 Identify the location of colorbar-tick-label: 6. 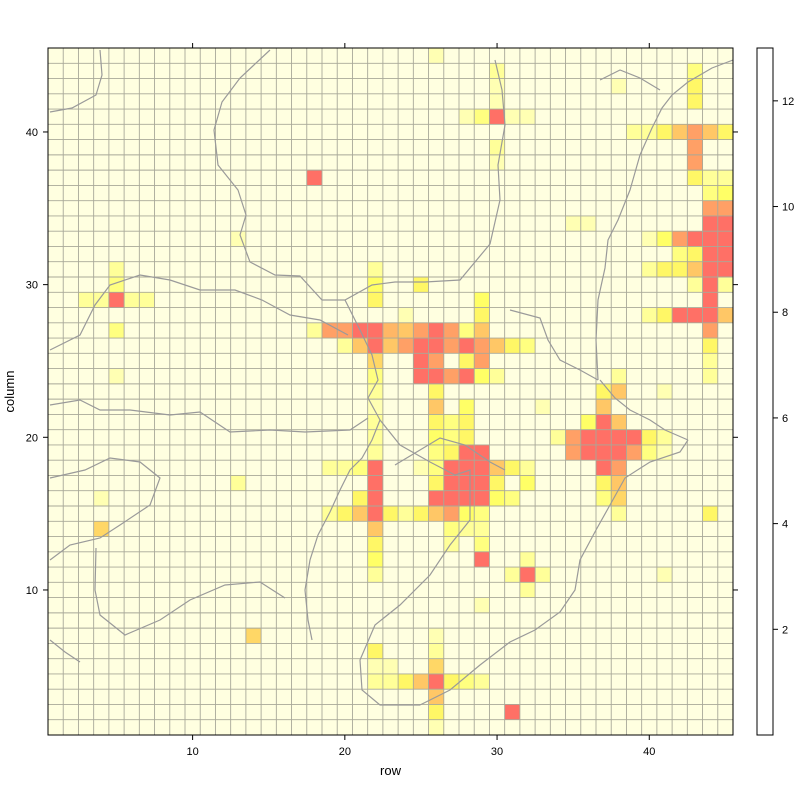
(785, 419).